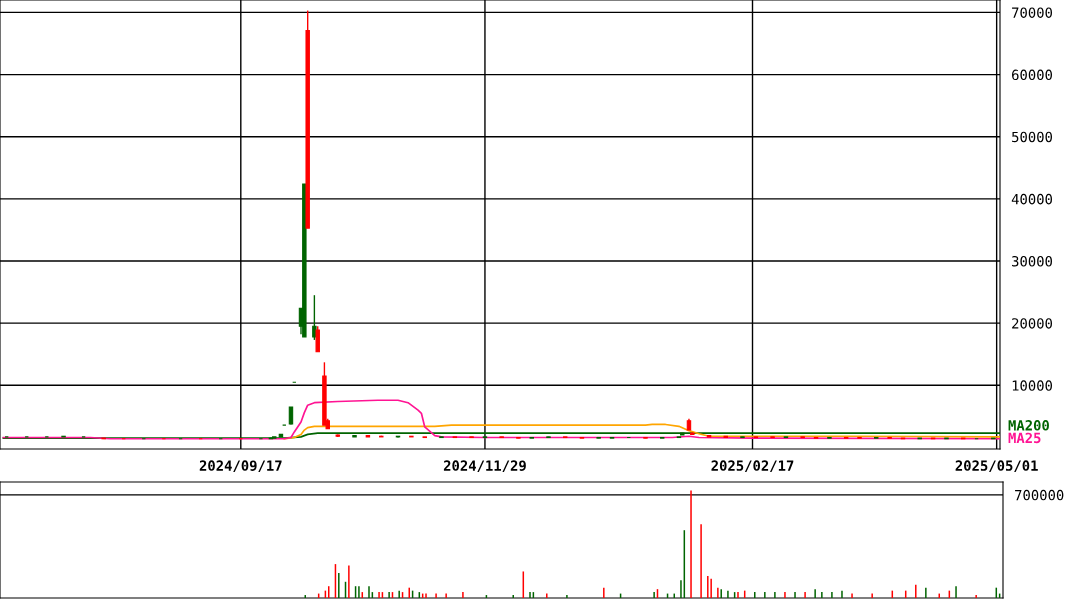  I want to click on y-tick-label: 60000, so click(1032, 75).